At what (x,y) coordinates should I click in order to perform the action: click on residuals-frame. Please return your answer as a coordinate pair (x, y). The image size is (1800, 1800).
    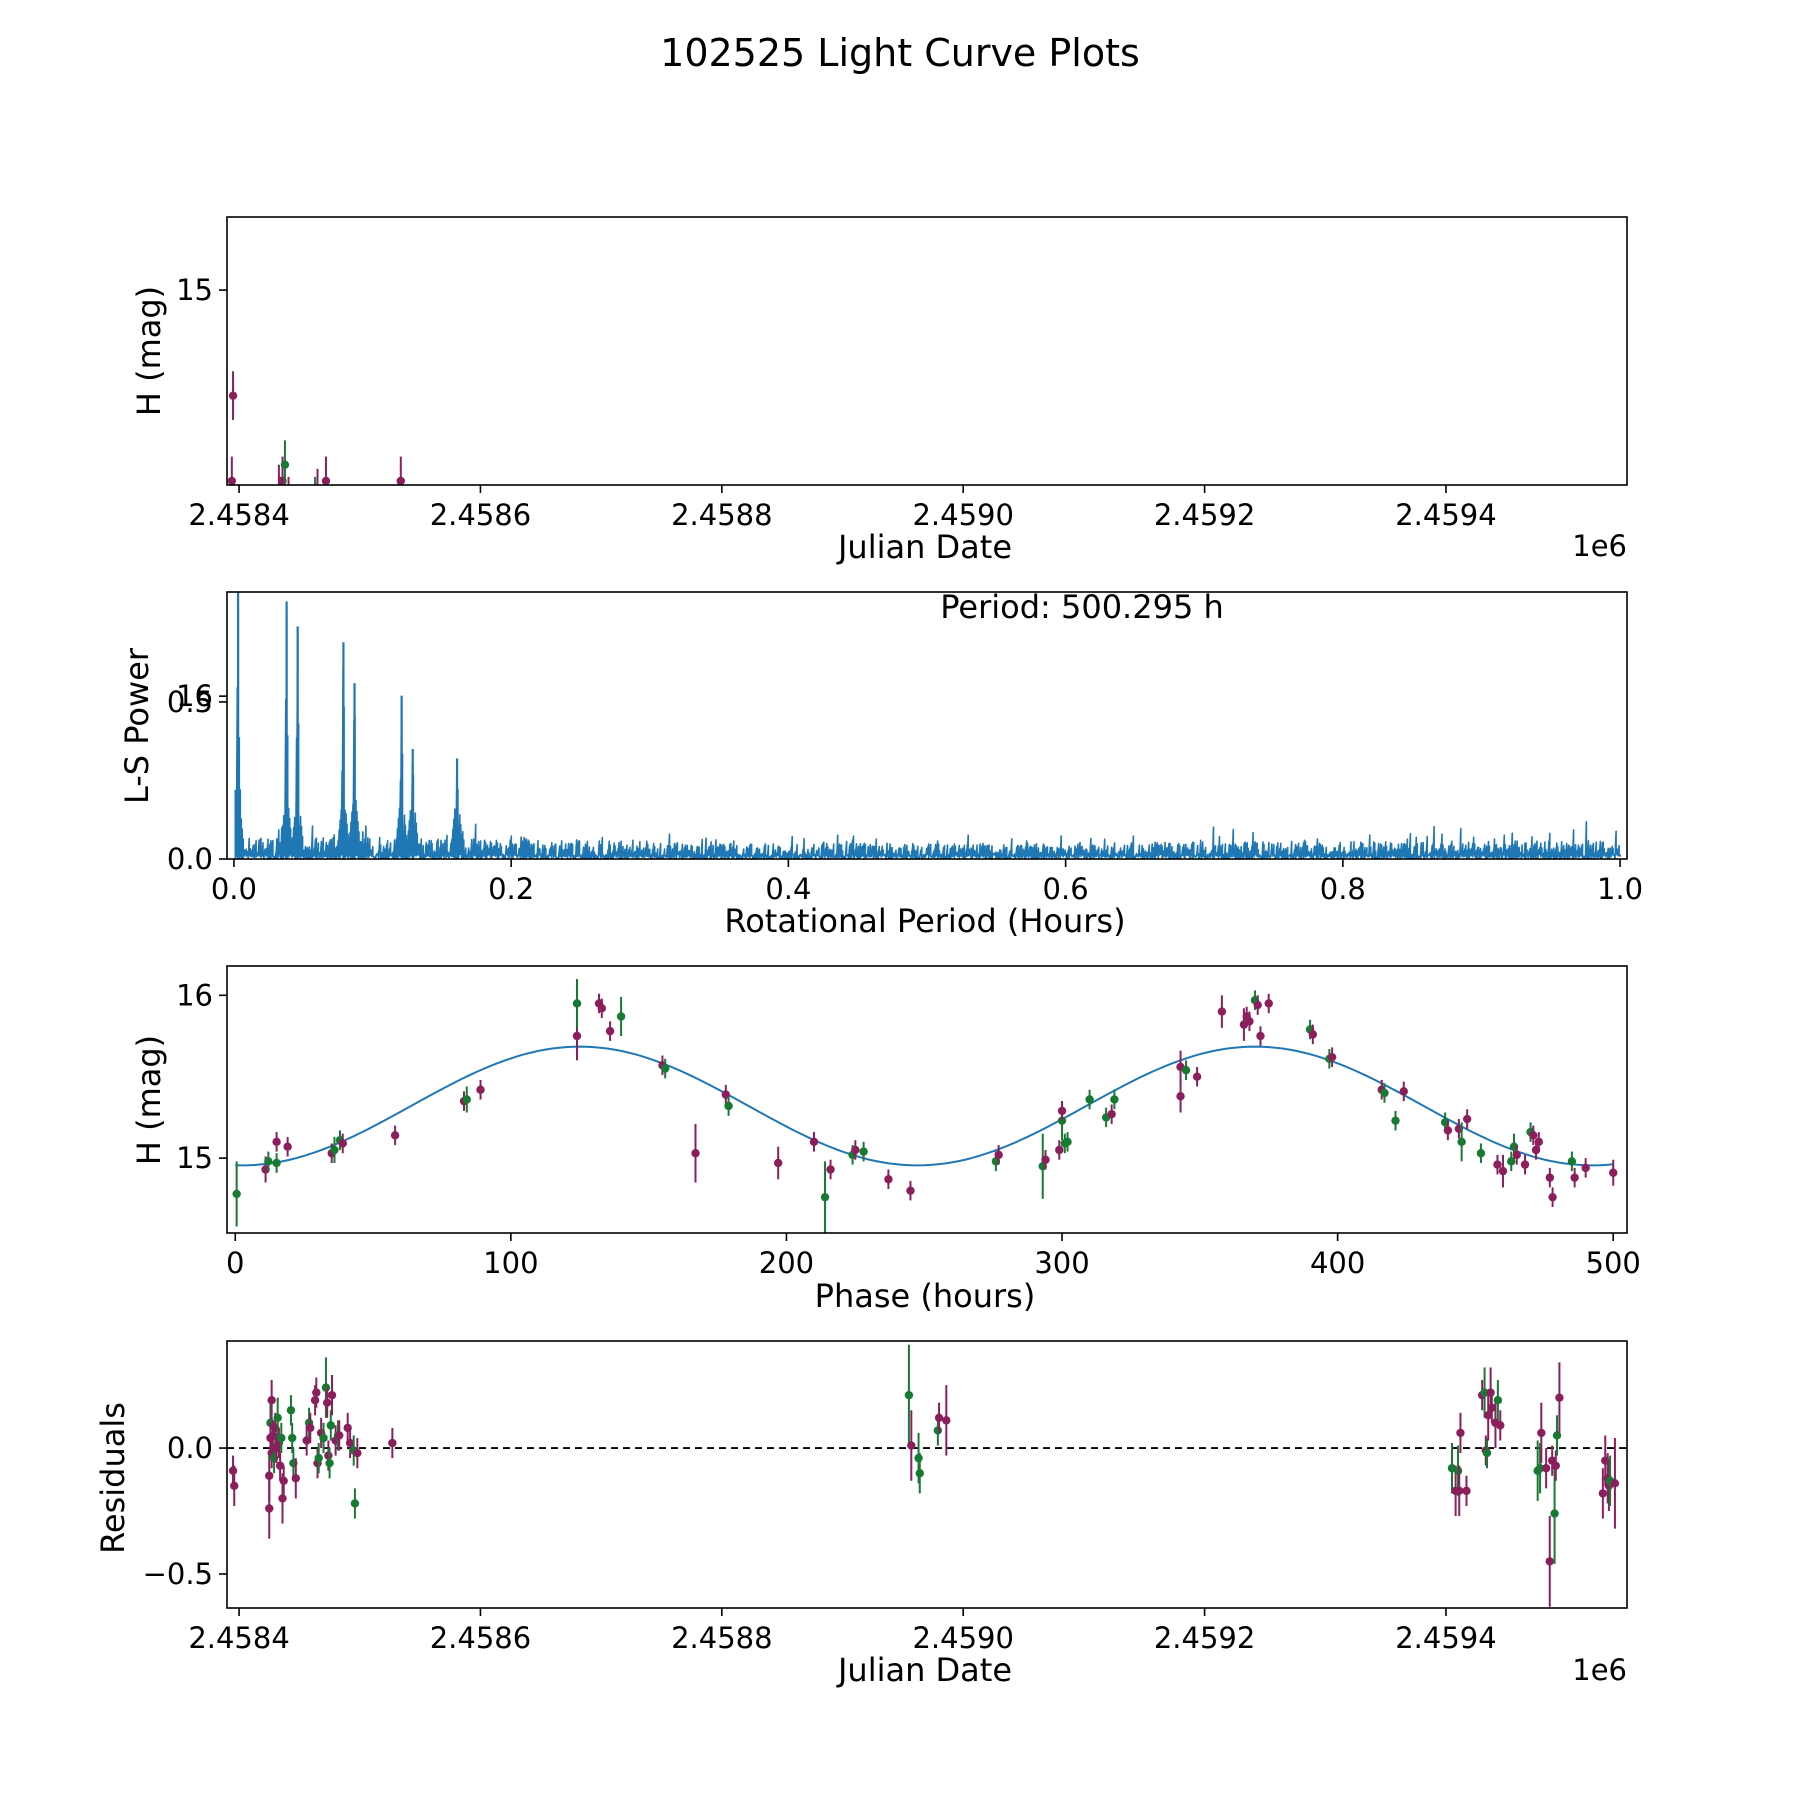
    Looking at the image, I should click on (927, 1474).